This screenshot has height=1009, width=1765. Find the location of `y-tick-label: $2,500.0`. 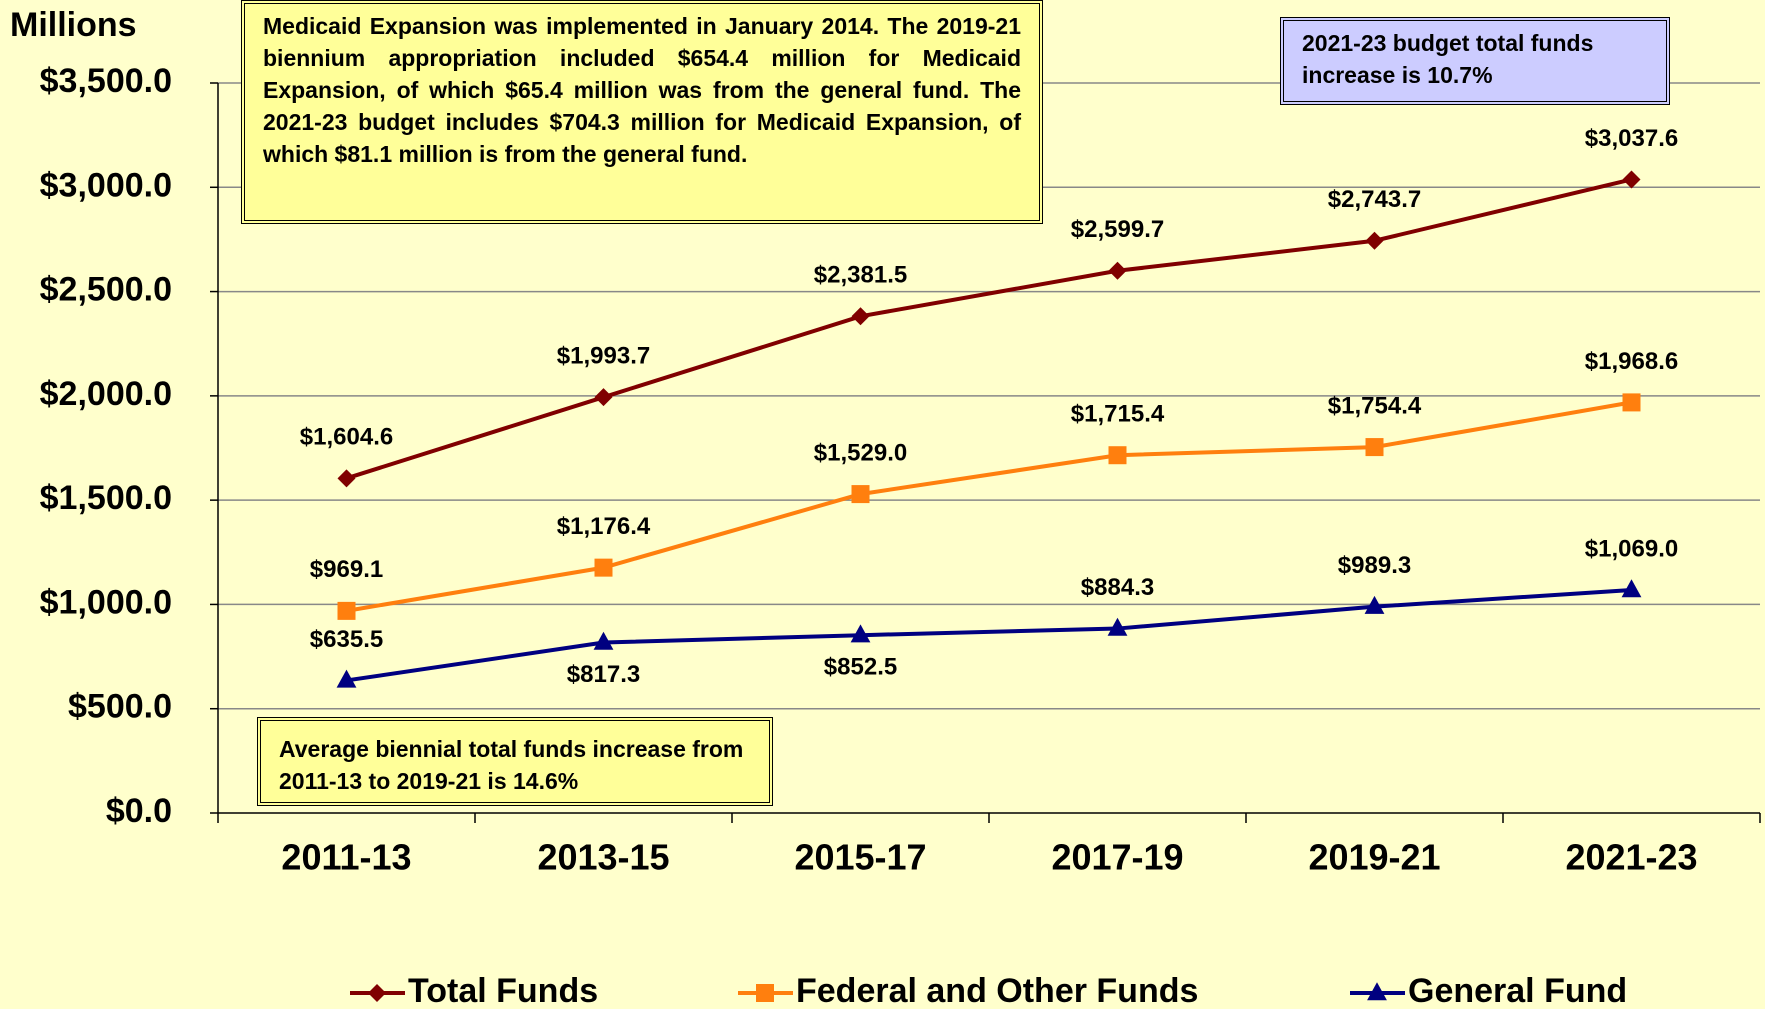

y-tick-label: $2,500.0 is located at coordinates (106, 290).